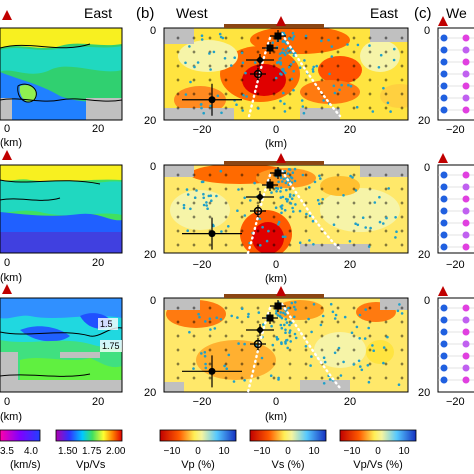 The image size is (474, 474). I want to click on colorbar-tick: 4.0, so click(31, 451).